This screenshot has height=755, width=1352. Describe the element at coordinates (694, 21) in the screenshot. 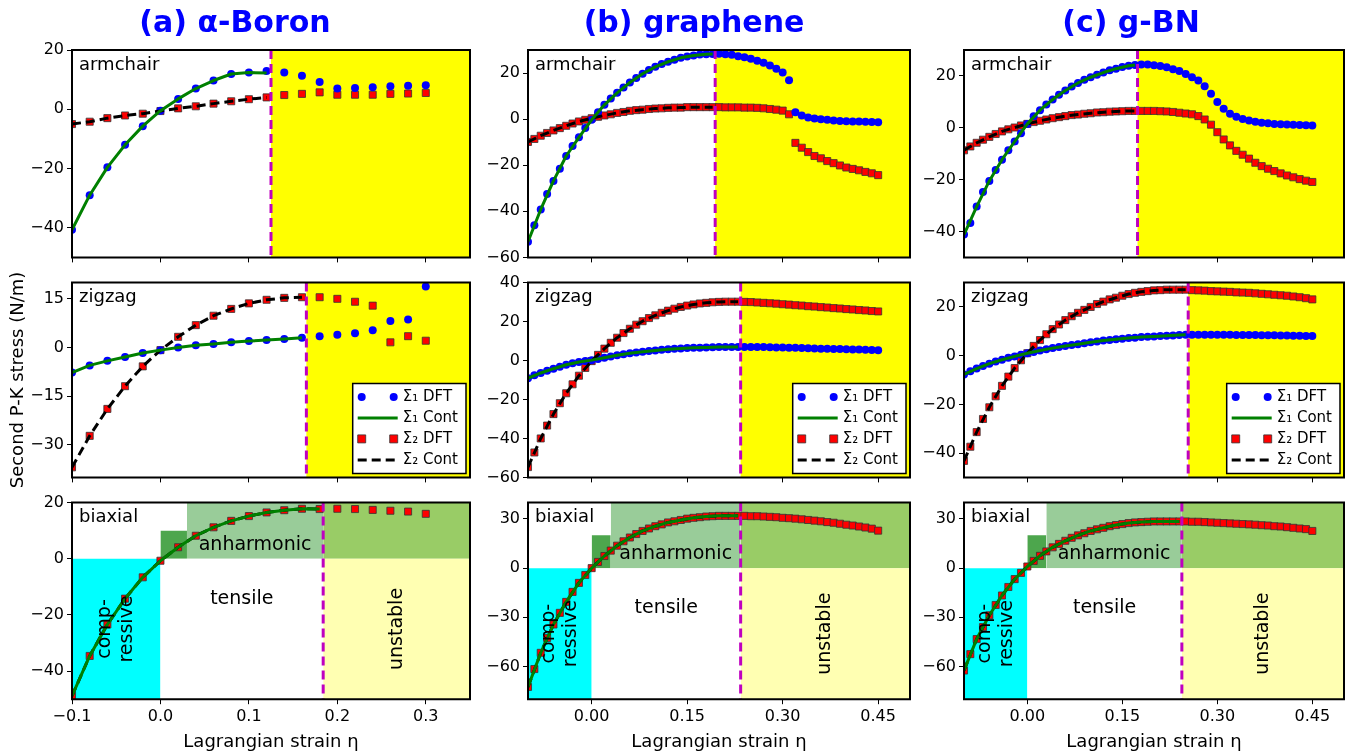

I see `chart-title: (b) graphene` at that location.